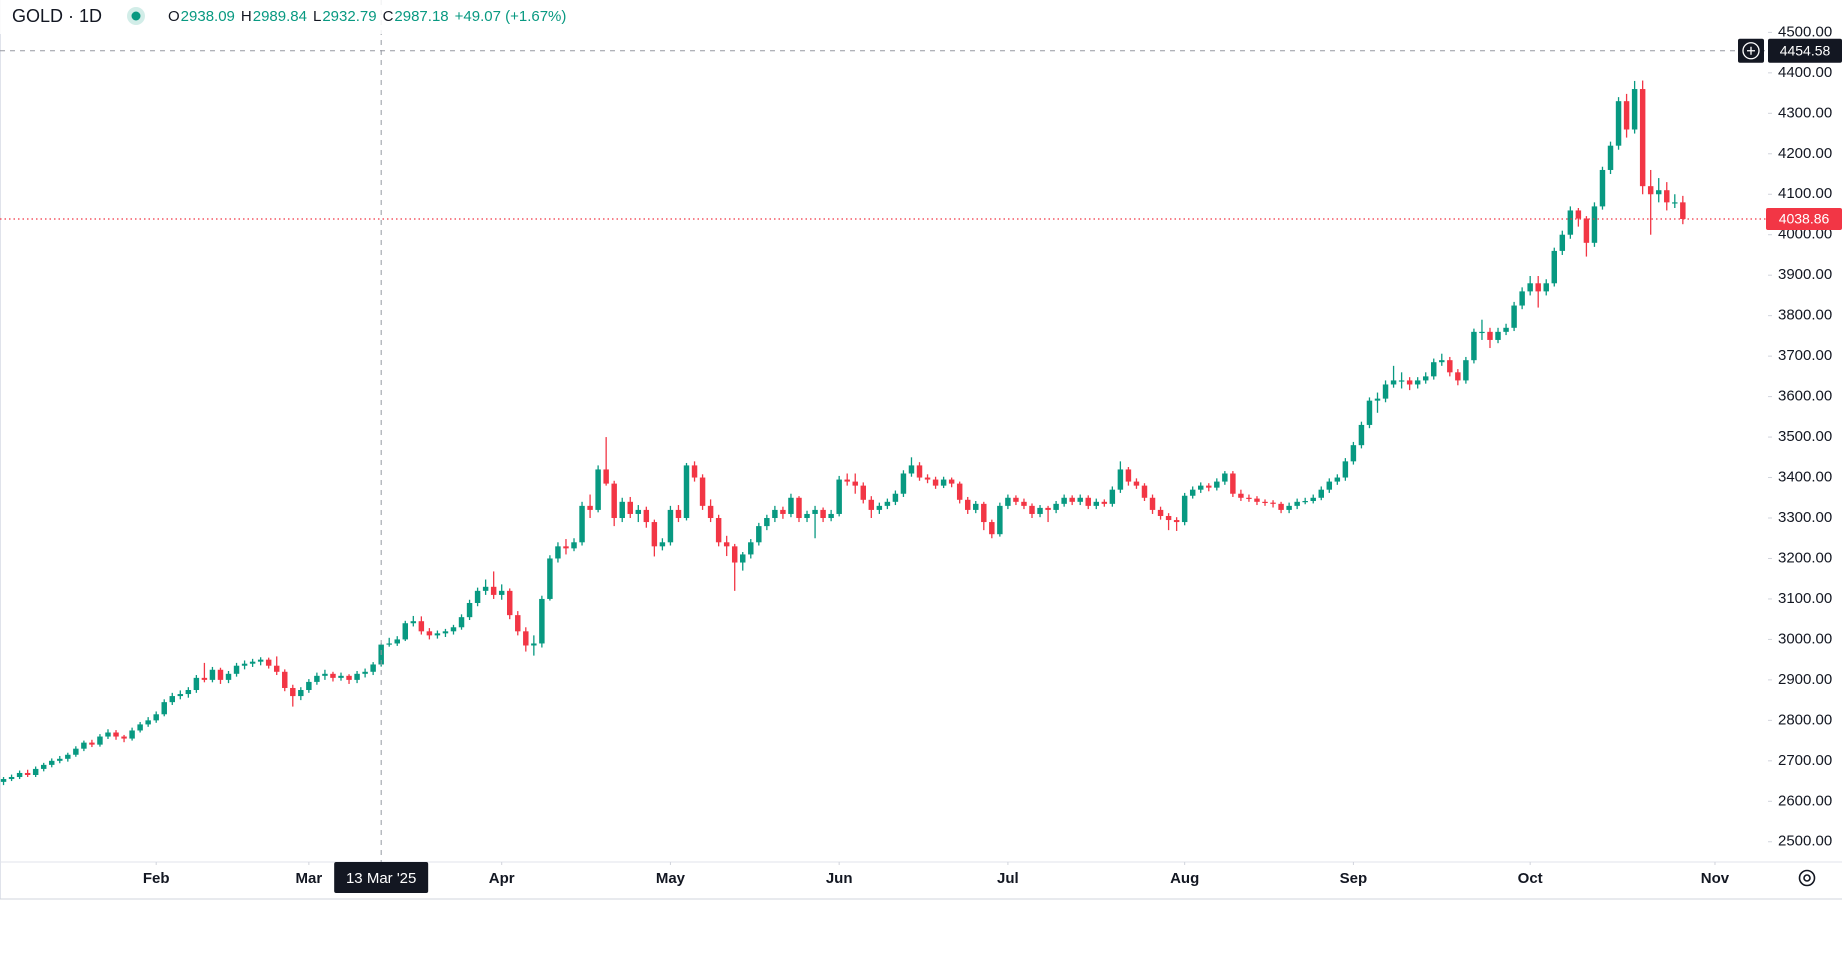  Describe the element at coordinates (349, 16) in the screenshot. I see `ohlc-value: 2932.79` at that location.